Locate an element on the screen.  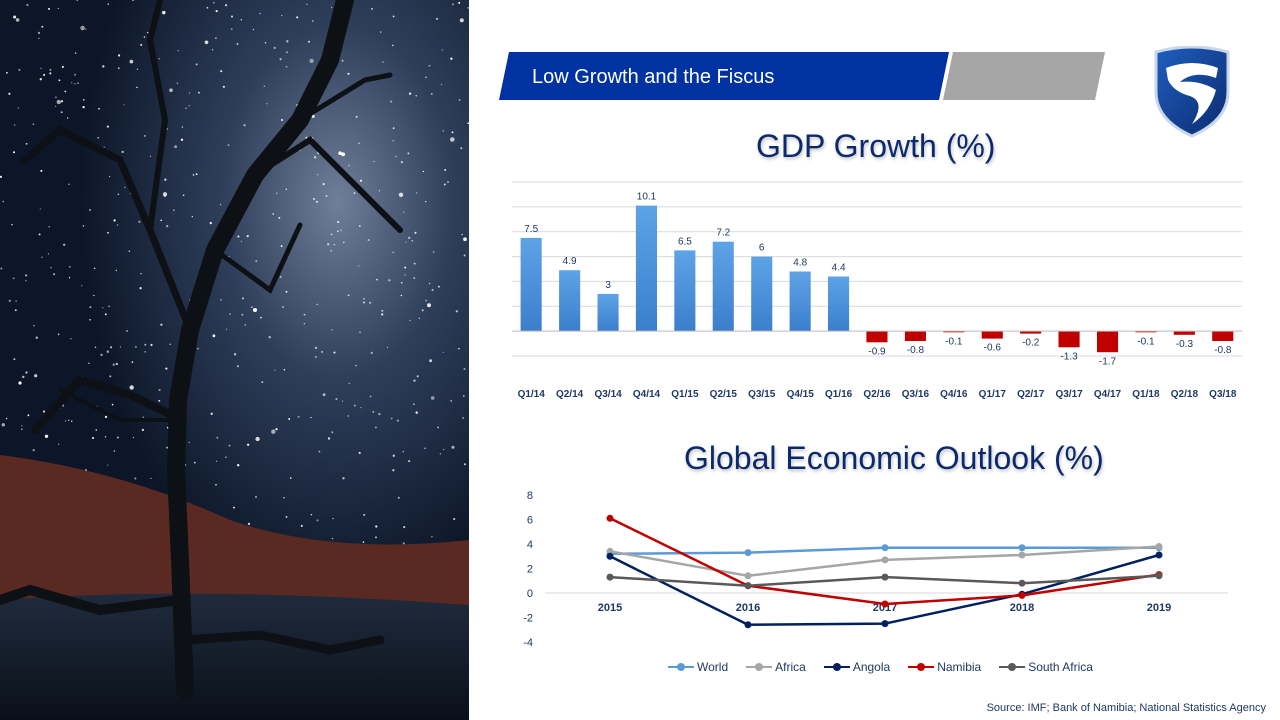
gdp-x-tick-label: Q2/17 is located at coordinates (1031, 394).